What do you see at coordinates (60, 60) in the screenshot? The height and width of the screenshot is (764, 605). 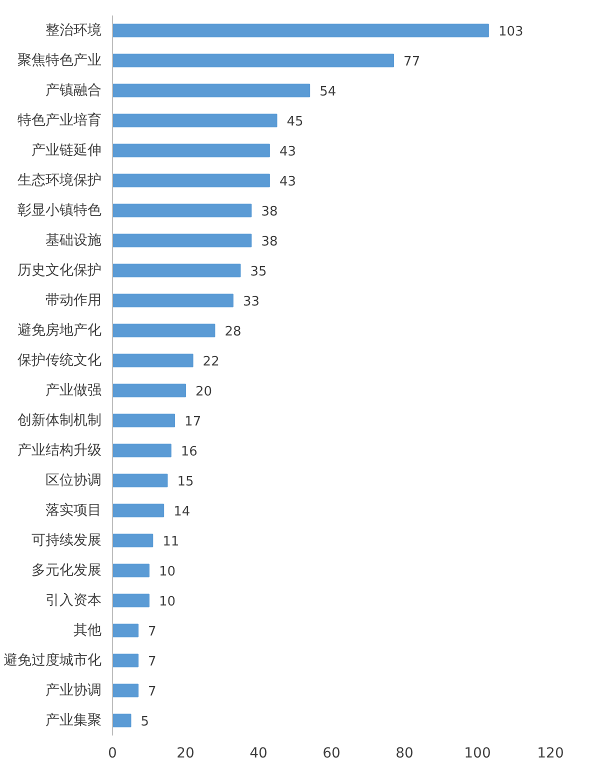 I see `y-tick-label: 聚焦特色产业` at bounding box center [60, 60].